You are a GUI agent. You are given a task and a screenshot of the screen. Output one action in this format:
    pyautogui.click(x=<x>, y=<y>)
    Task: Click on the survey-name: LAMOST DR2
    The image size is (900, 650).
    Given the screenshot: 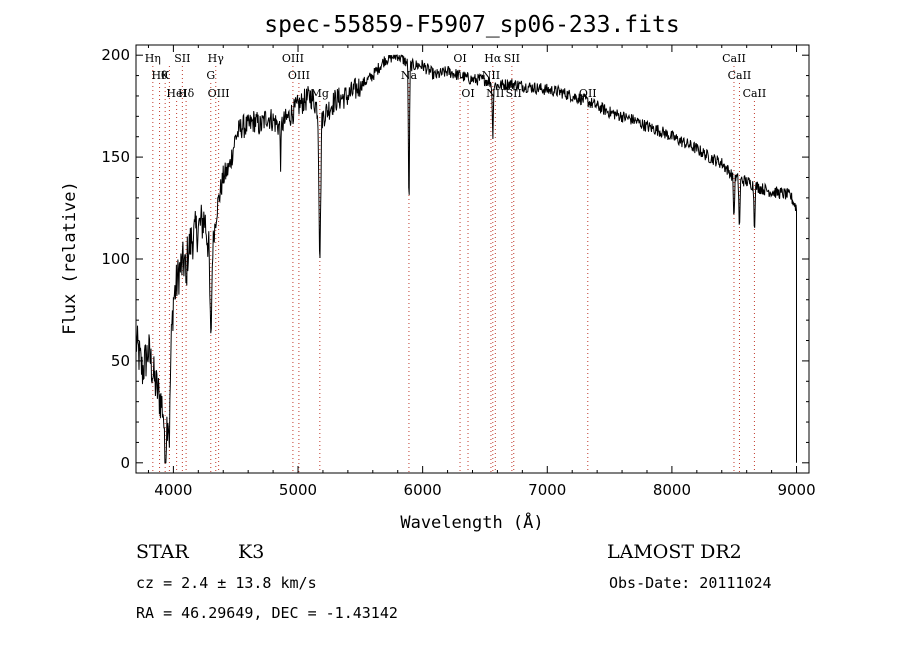 What is the action you would take?
    pyautogui.click(x=674, y=552)
    